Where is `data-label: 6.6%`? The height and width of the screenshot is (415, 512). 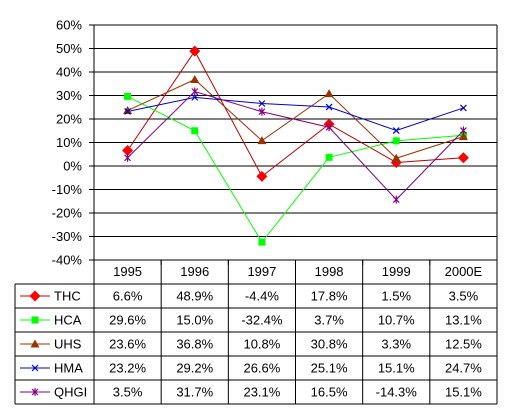 data-label: 6.6% is located at coordinates (128, 296).